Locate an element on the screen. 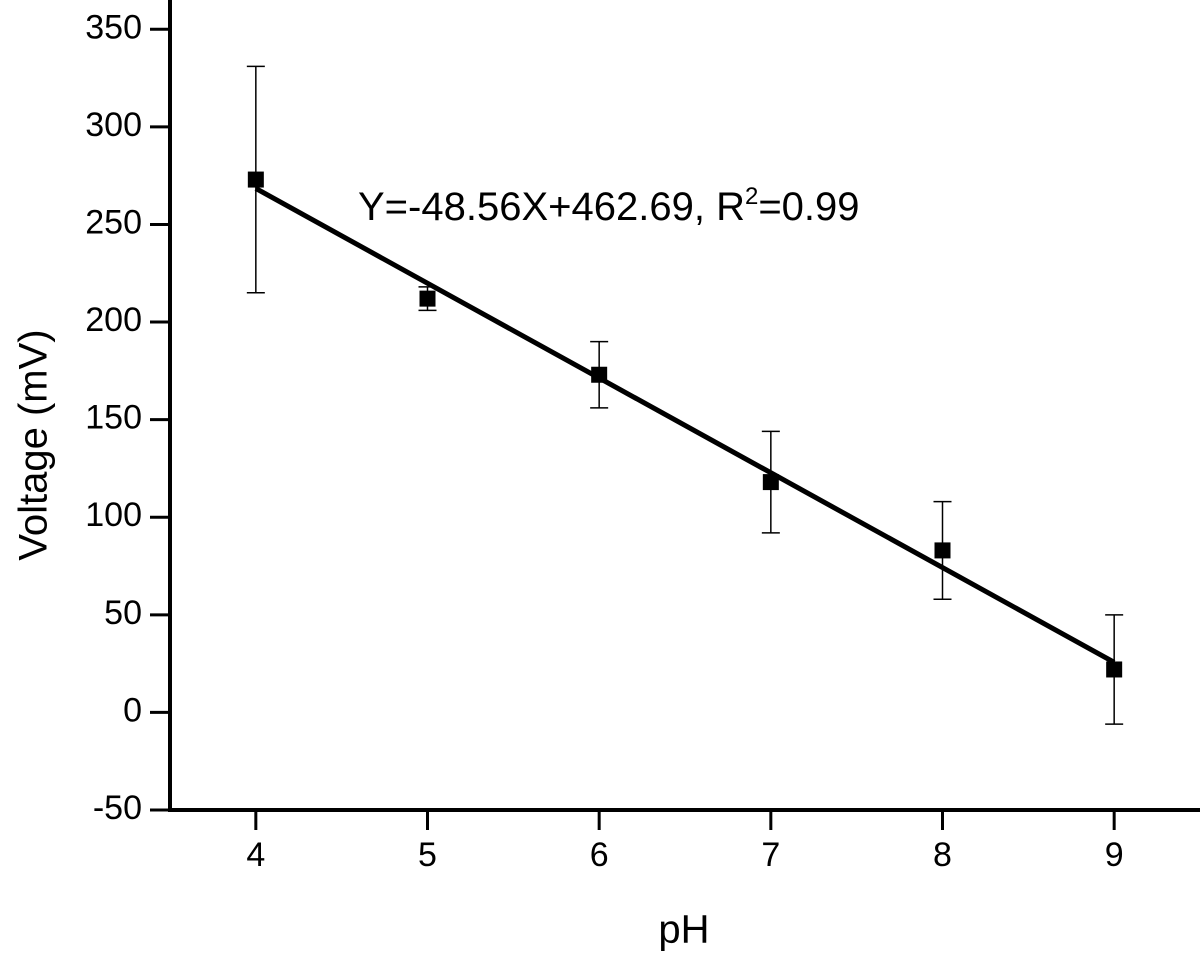 This screenshot has height=954, width=1200. fit-equation-main: Y=-48.56X+462.69, R is located at coordinates (551, 207).